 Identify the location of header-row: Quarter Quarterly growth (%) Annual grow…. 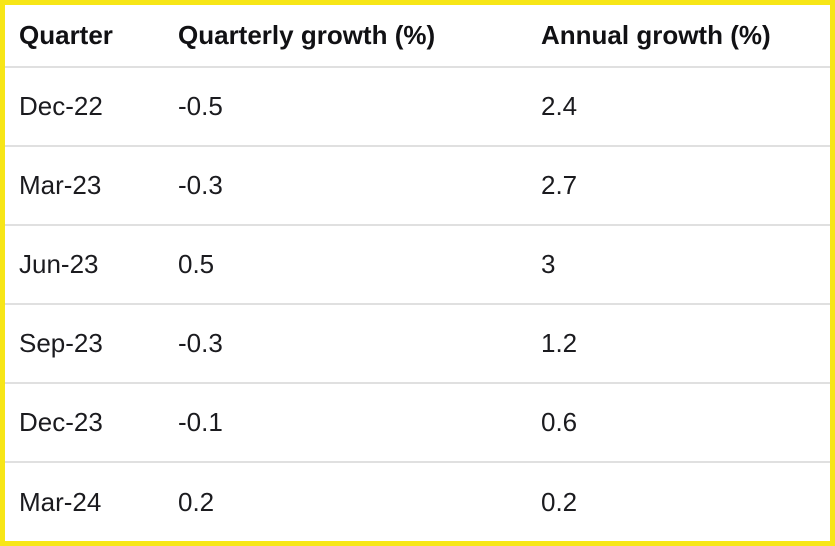
(417, 36).